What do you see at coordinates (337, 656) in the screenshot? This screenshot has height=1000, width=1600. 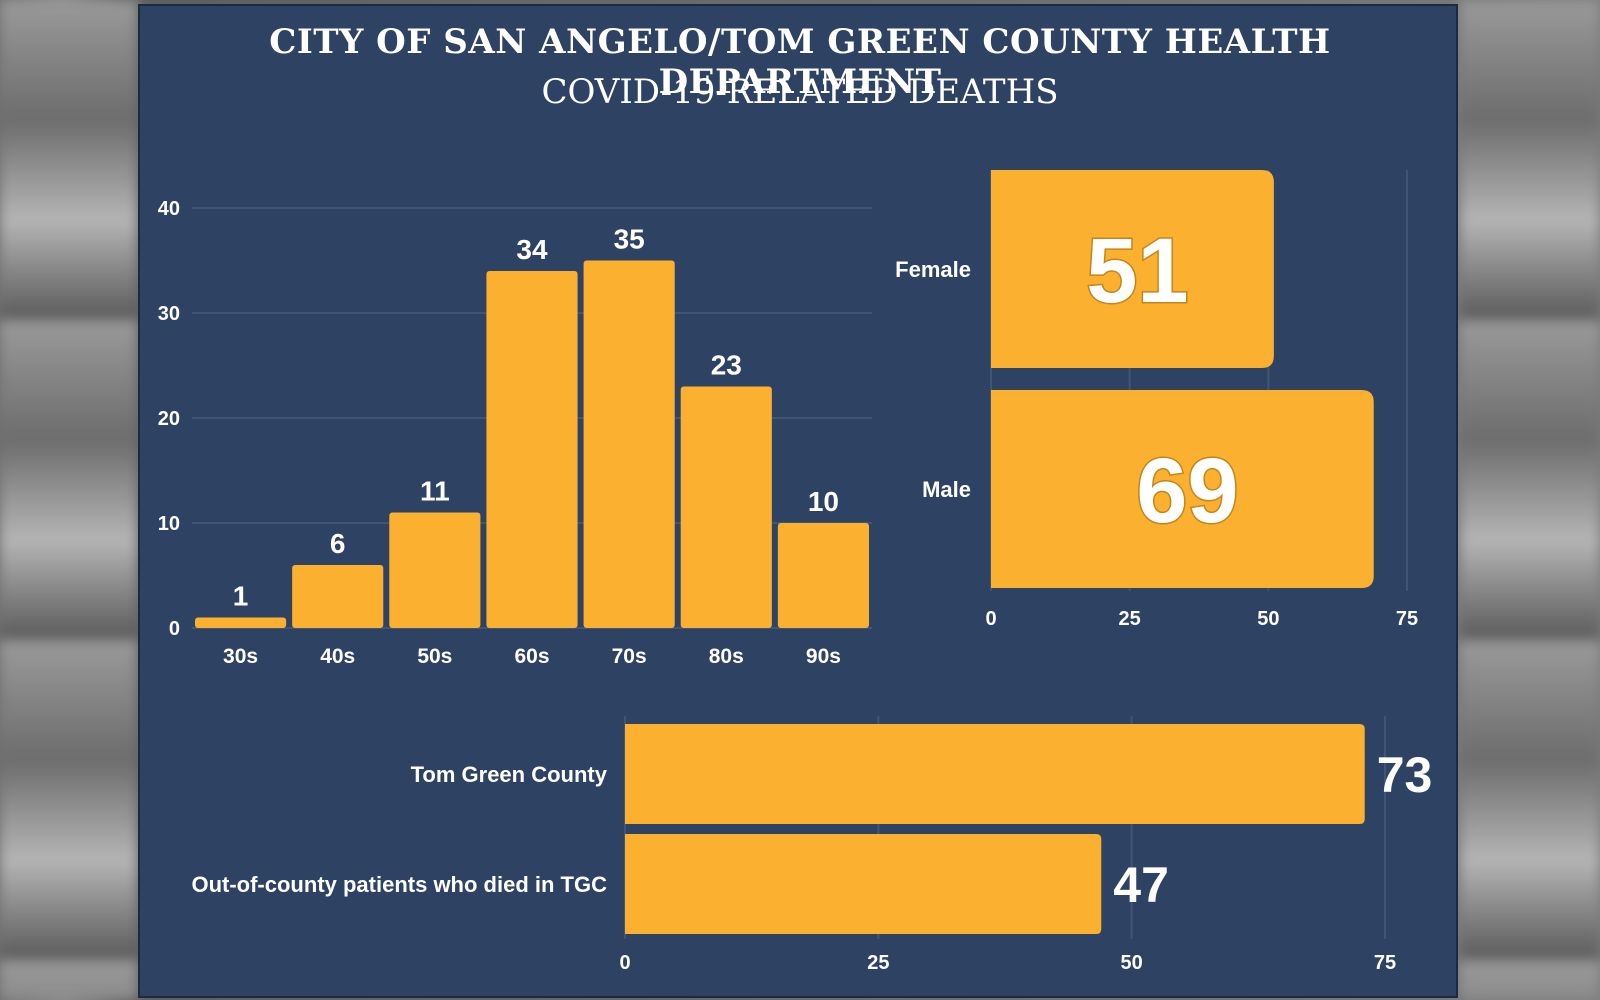 I see `age-x-tick-label: 40s` at bounding box center [337, 656].